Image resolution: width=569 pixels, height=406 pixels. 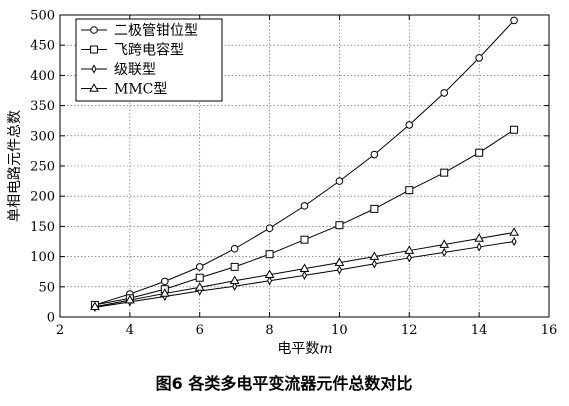 I want to click on legend-item: 飞跨电容型, so click(x=132, y=50).